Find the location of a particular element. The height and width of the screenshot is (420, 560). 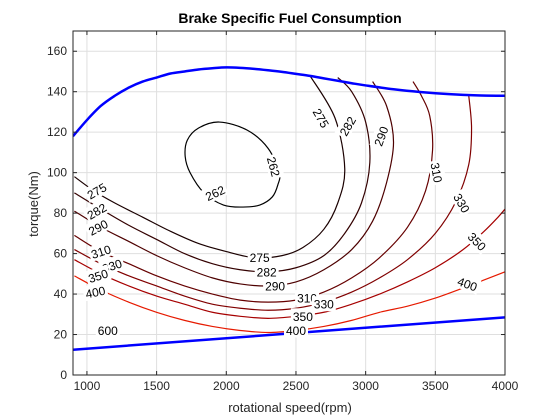

x-tick-label: 3000 is located at coordinates (365, 386).